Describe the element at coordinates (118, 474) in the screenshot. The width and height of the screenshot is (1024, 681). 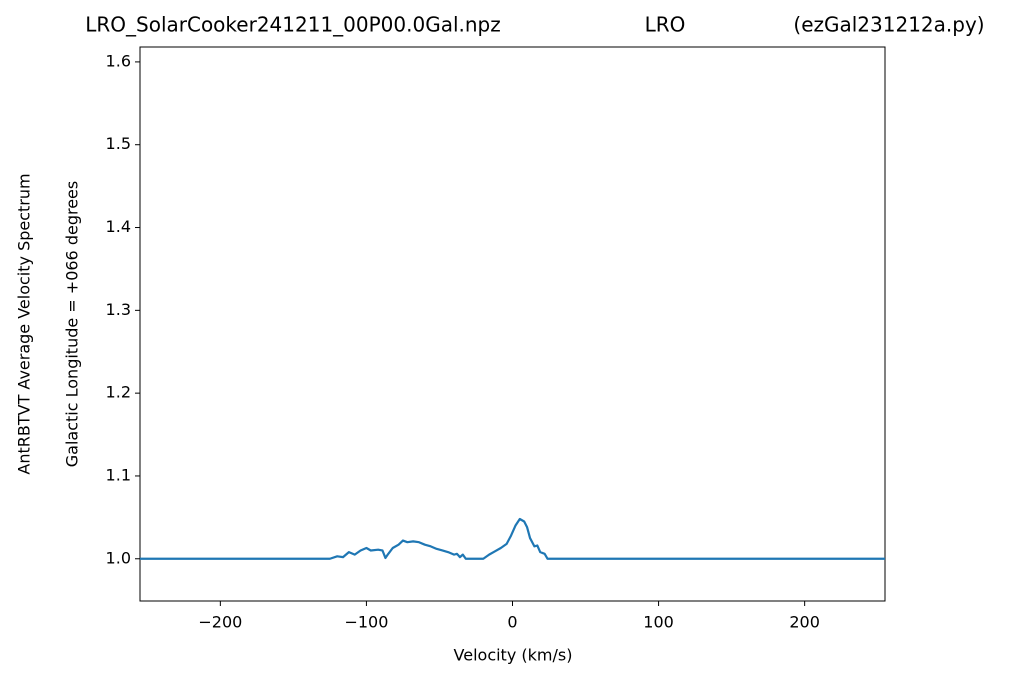
I see `y-tick-label: 1.1` at that location.